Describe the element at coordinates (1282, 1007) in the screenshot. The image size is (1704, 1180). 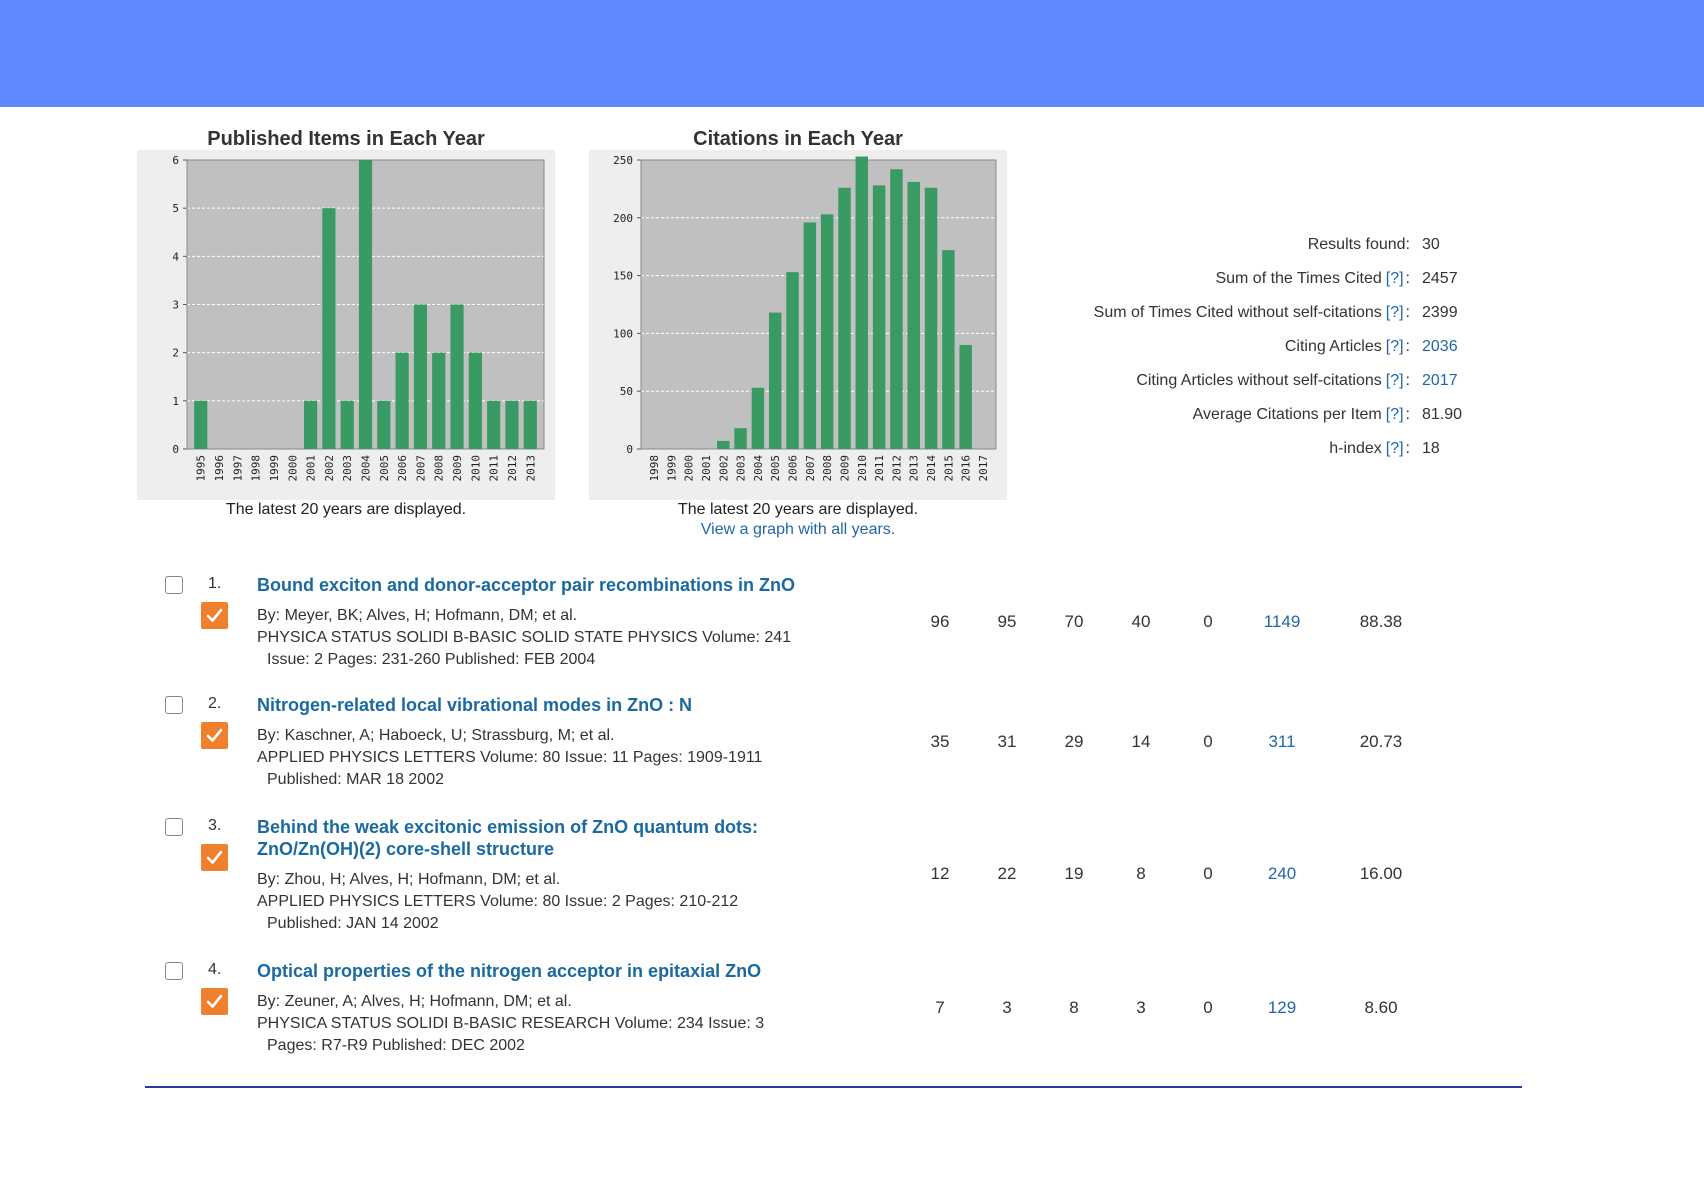
I see `total-citations-link: 129` at that location.